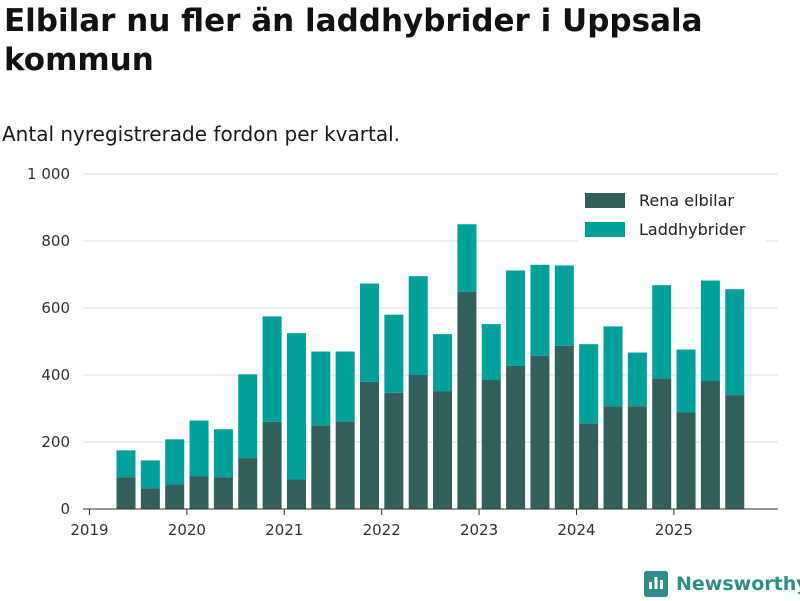 This screenshot has width=800, height=601. What do you see at coordinates (479, 530) in the screenshot?
I see `x-tick-label: 2023` at bounding box center [479, 530].